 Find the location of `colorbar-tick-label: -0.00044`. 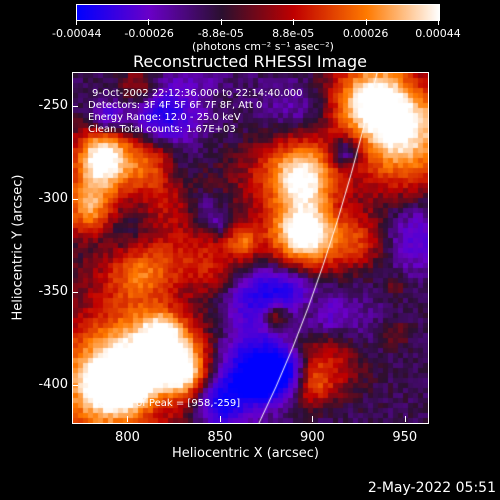

colorbar-tick-label: -0.00044 is located at coordinates (77, 33).